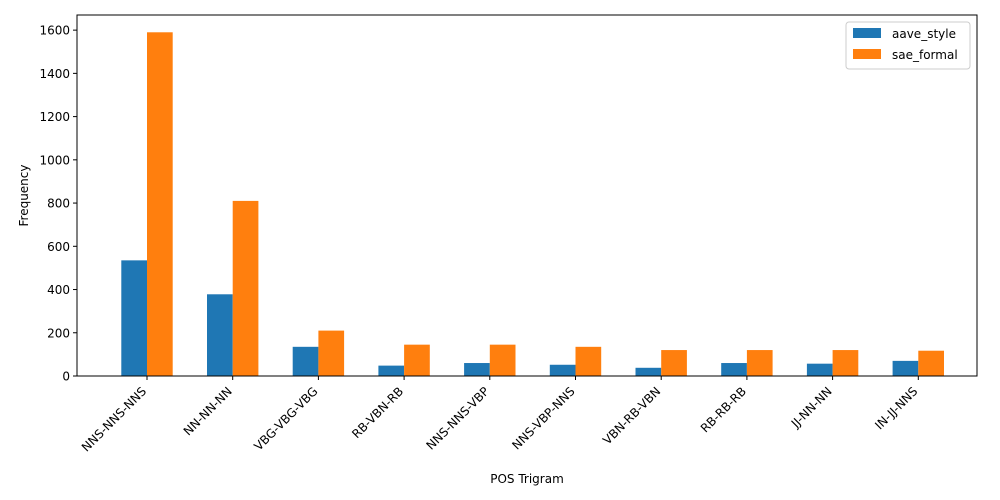 This screenshot has width=1000, height=500. I want to click on bar-aave-style-jj-nn-nn, so click(819, 369).